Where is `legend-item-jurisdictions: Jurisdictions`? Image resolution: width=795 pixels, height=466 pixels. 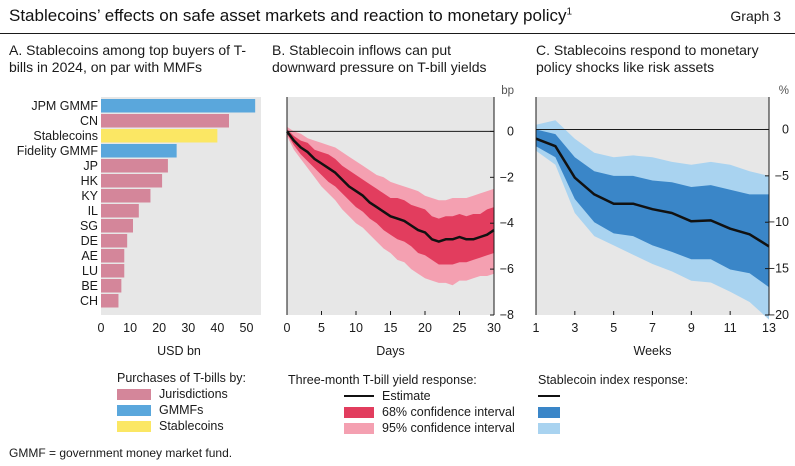
legend-item-jurisdictions: Jurisdictions is located at coordinates (181, 394).